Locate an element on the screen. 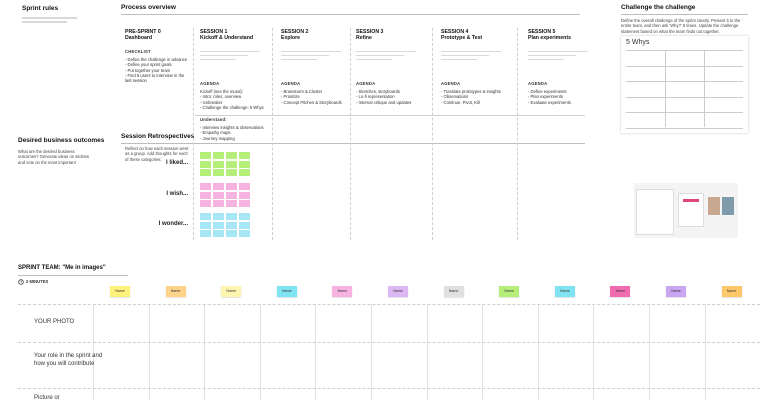  agenda-item: - Evaluate experiments is located at coordinates (549, 102).